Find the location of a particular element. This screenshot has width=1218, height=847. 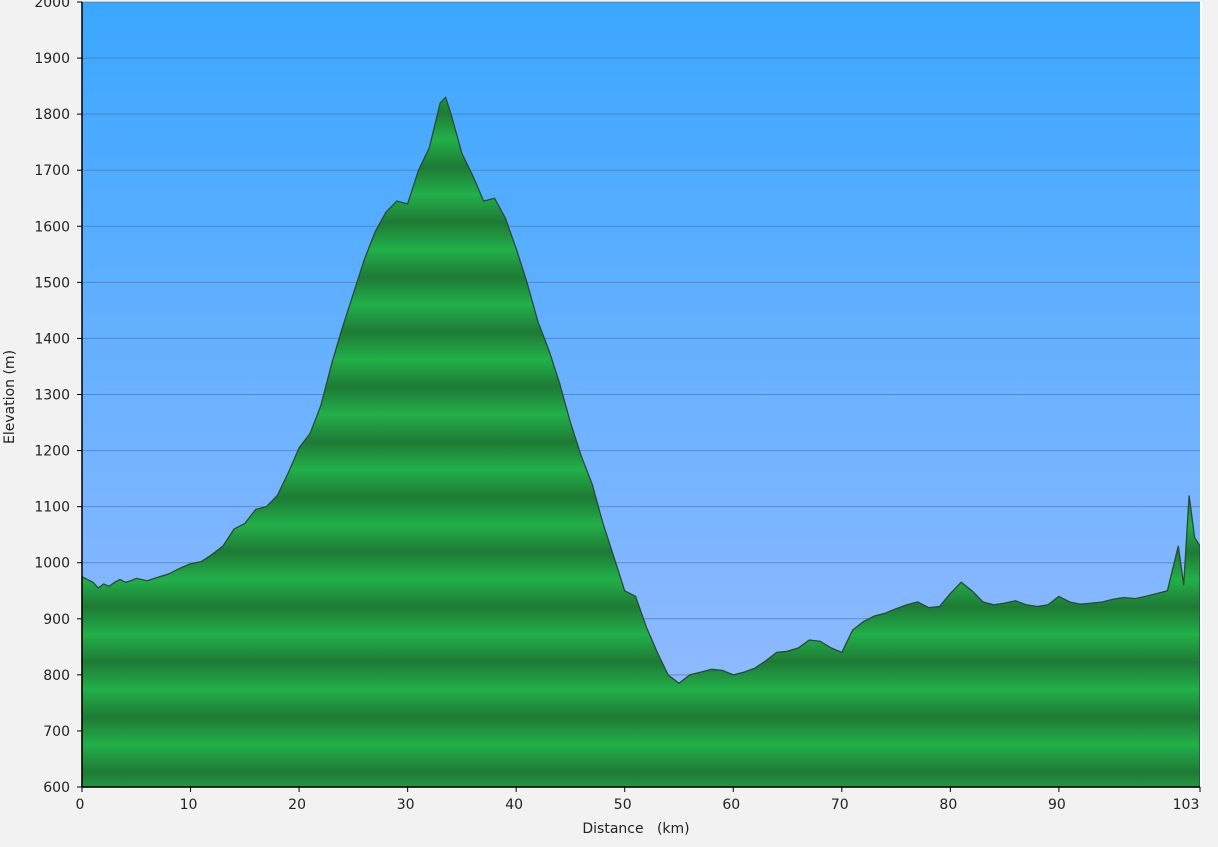

x-tick-label: 0 is located at coordinates (80, 805).